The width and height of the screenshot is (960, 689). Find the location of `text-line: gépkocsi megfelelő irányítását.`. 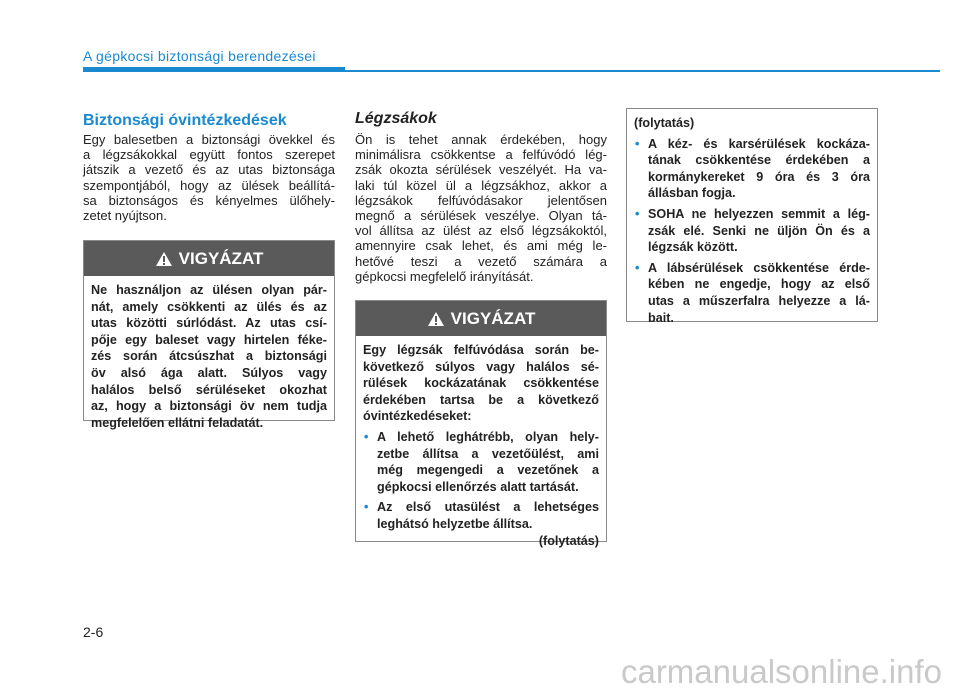

text-line: gépkocsi megfelelő irányítását. is located at coordinates (444, 276).